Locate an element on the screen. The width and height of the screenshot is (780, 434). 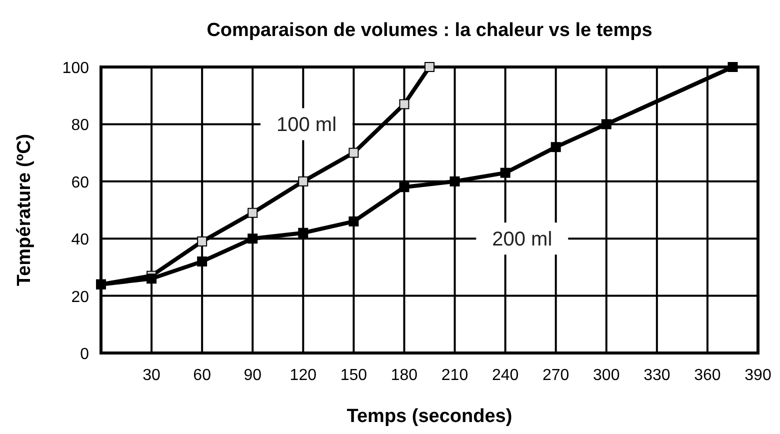
x-tick-label: 210 is located at coordinates (454, 375).